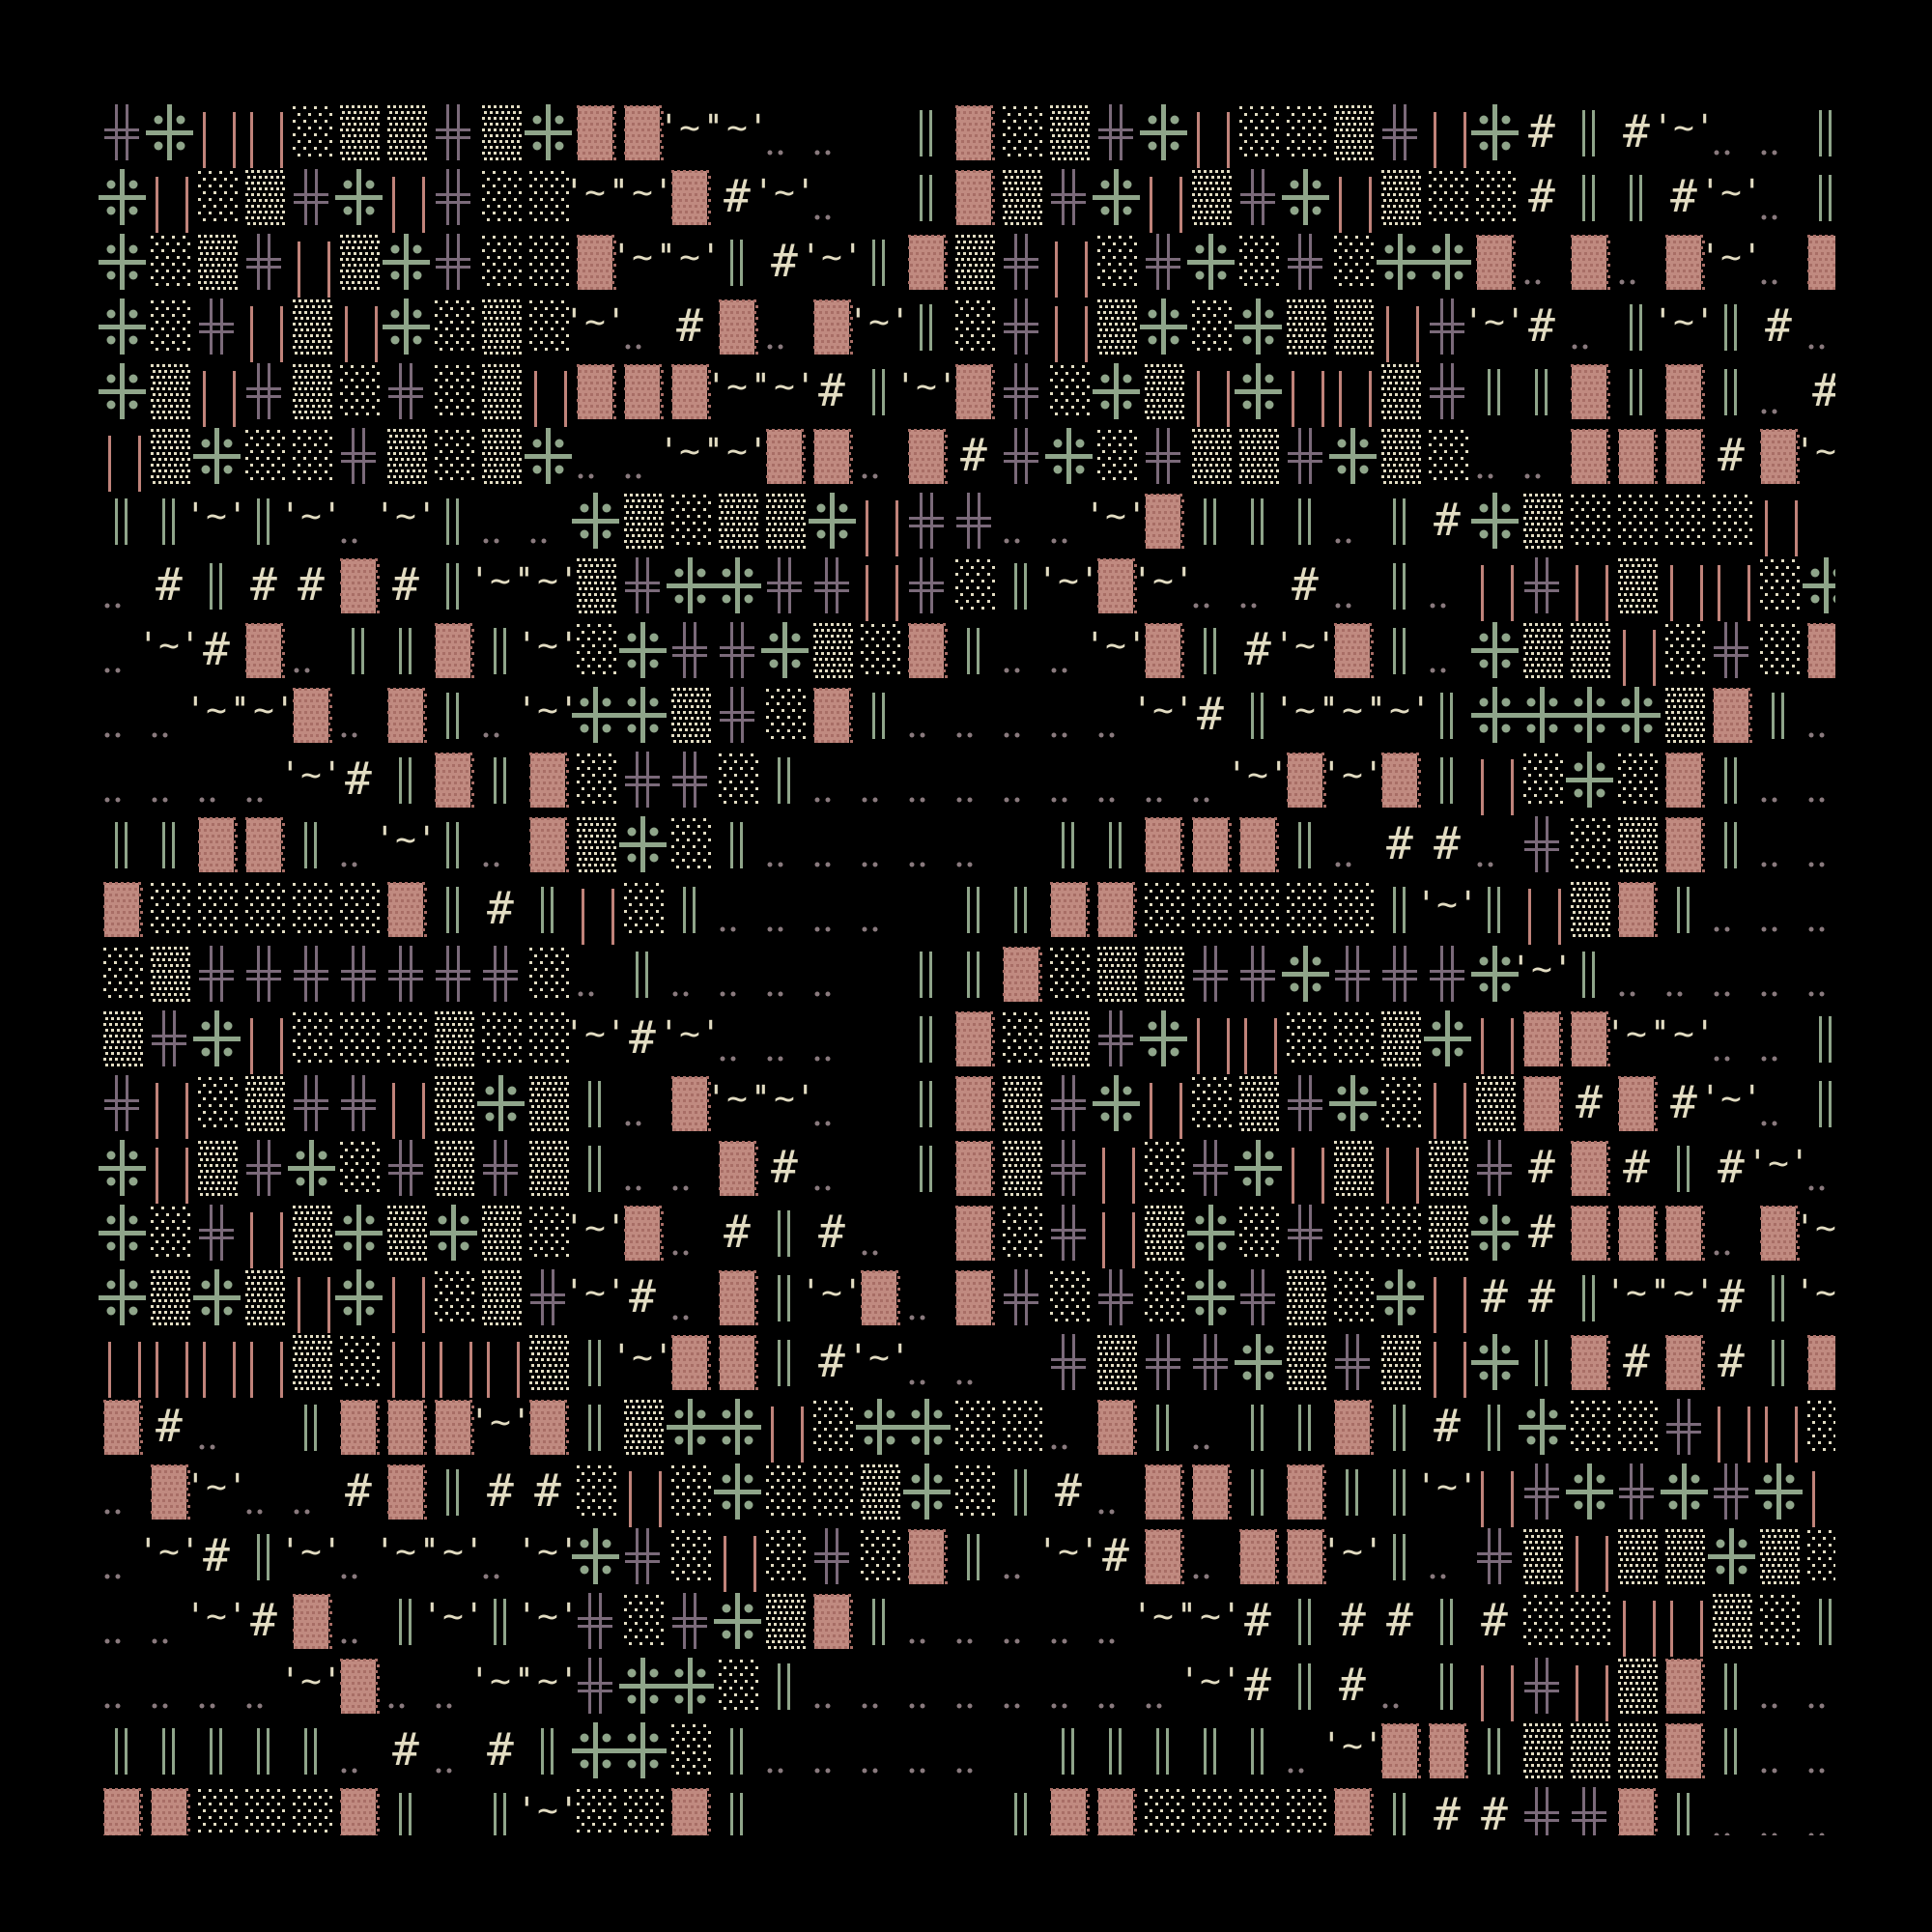  Describe the element at coordinates (967, 711) in the screenshot. I see `grid-row: '~' '~' '~' '~' # '~' '~' '~'` at that location.